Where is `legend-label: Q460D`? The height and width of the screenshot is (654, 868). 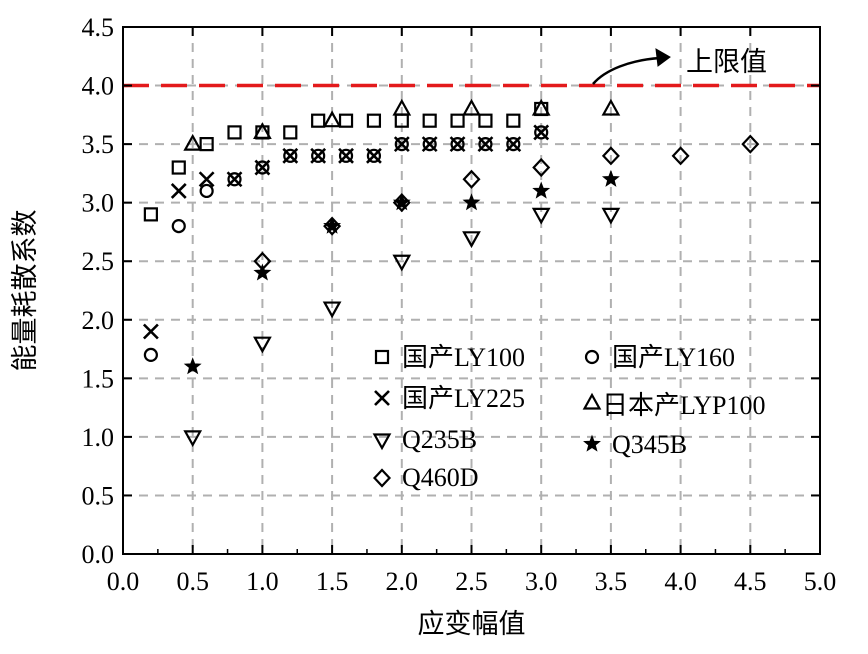
legend-label: Q460D is located at coordinates (440, 477).